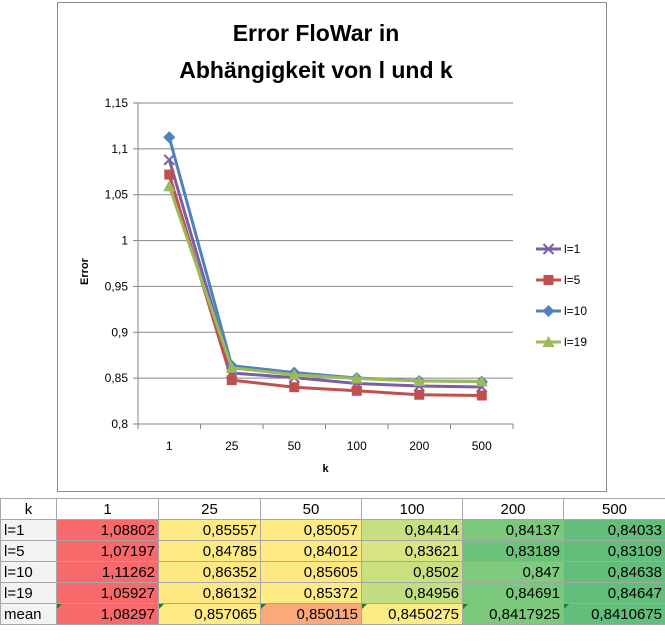  What do you see at coordinates (513, 551) in the screenshot?
I see `table-cell: 0,83189` at bounding box center [513, 551].